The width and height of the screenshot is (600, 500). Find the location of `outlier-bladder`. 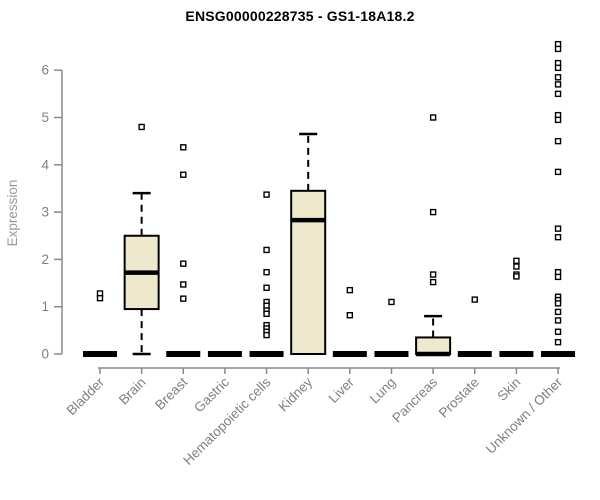

outlier-bladder is located at coordinates (100, 298).